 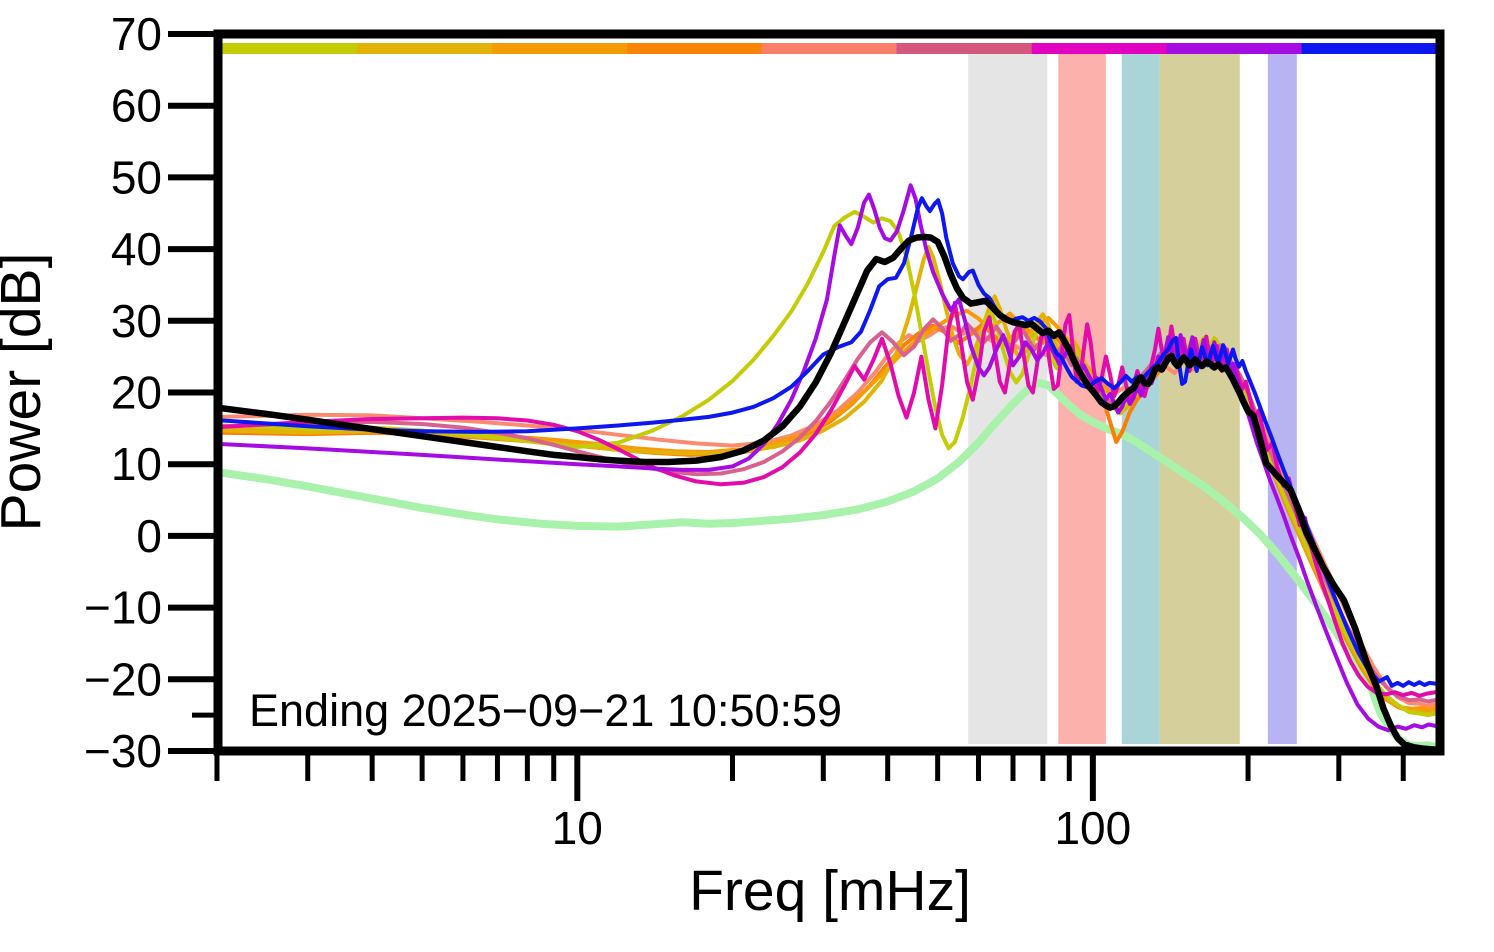 I want to click on x-axis-label: Freq [mHz], so click(x=830, y=891).